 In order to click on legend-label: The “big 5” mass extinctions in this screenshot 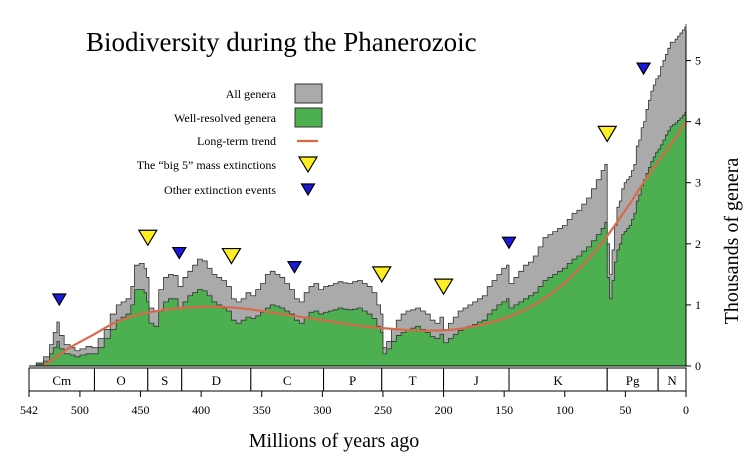, I will do `click(207, 165)`.